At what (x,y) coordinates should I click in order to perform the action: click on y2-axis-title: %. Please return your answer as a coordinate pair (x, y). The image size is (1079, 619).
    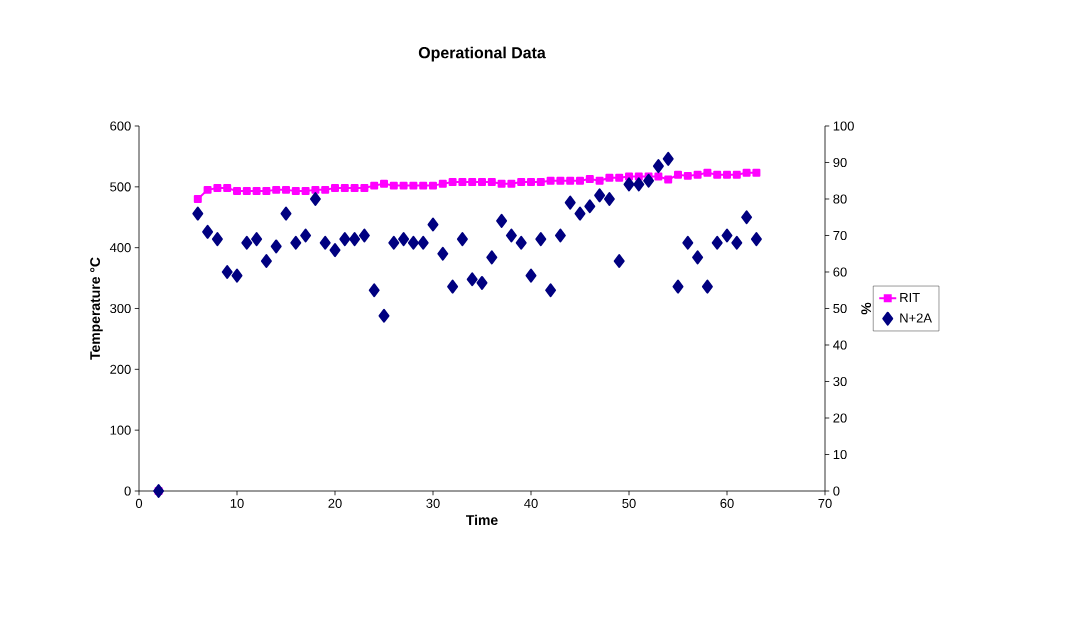
    Looking at the image, I should click on (866, 308).